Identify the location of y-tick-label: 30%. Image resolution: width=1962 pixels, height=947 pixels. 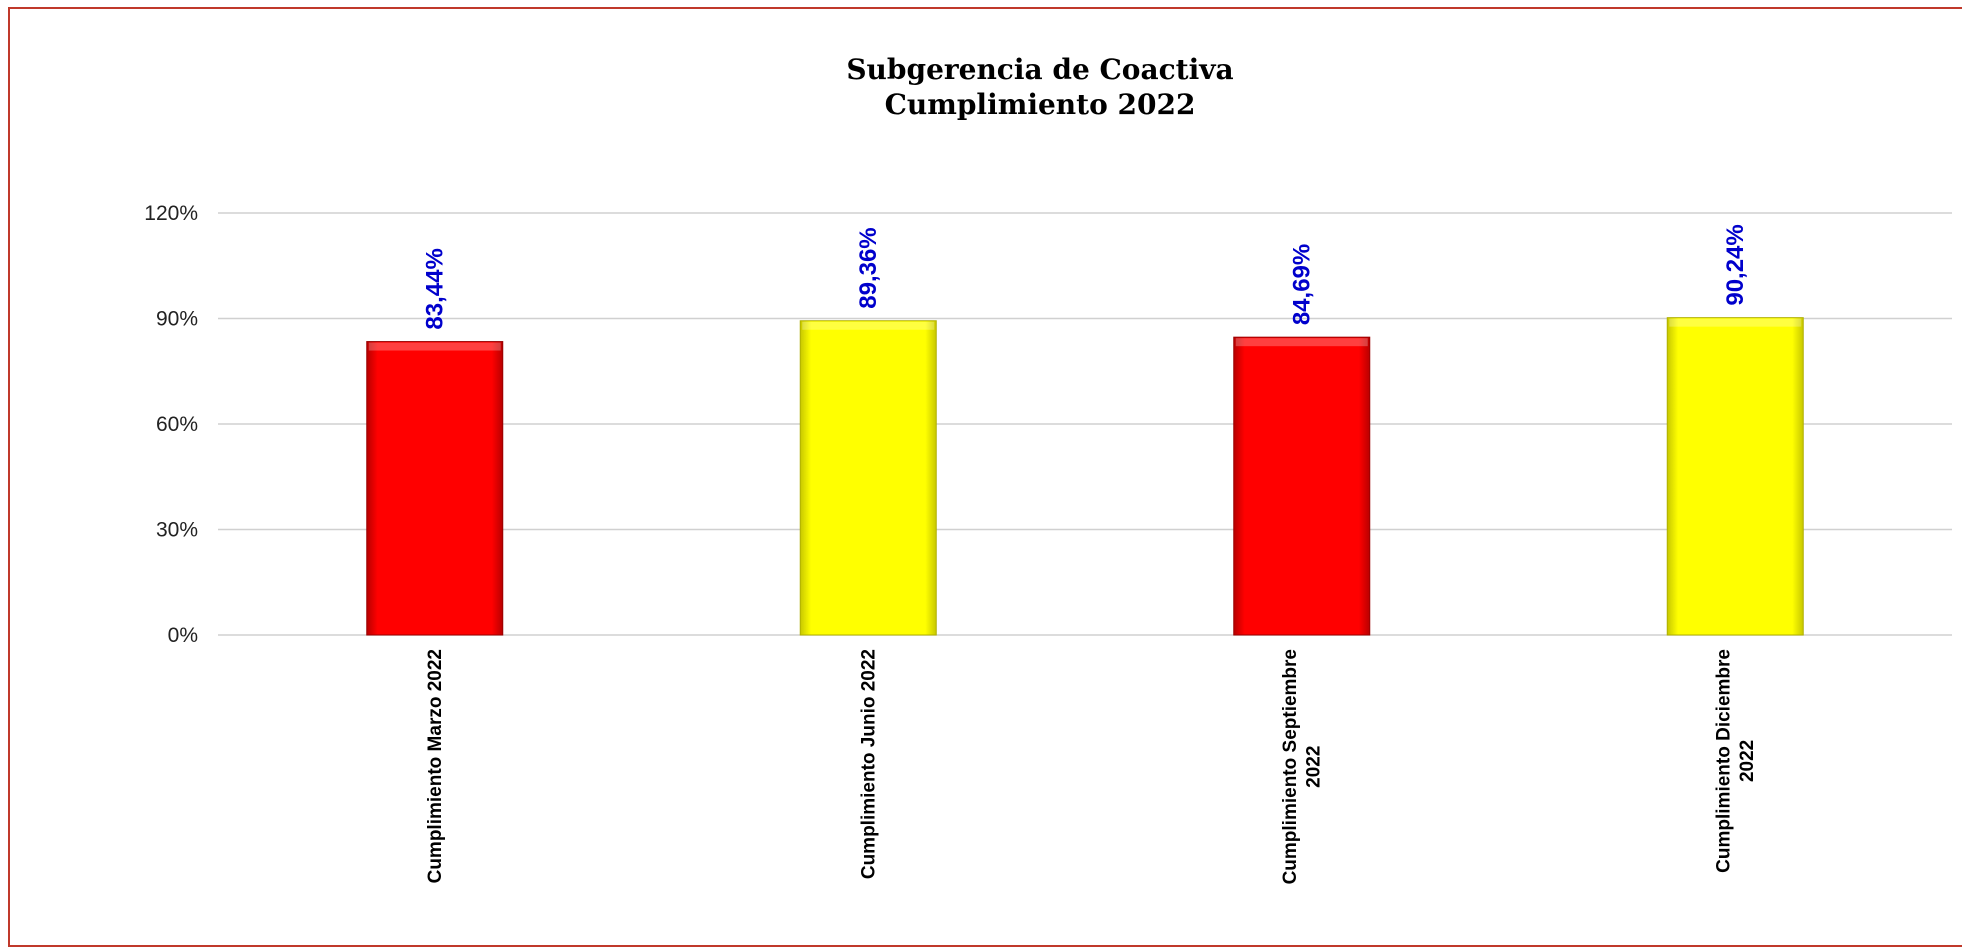
(177, 530).